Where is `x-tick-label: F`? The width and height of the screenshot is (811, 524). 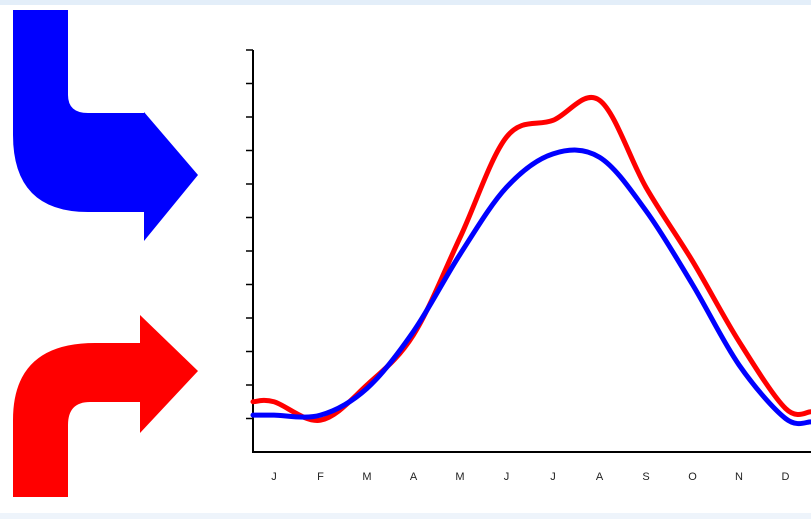
x-tick-label: F is located at coordinates (320, 477).